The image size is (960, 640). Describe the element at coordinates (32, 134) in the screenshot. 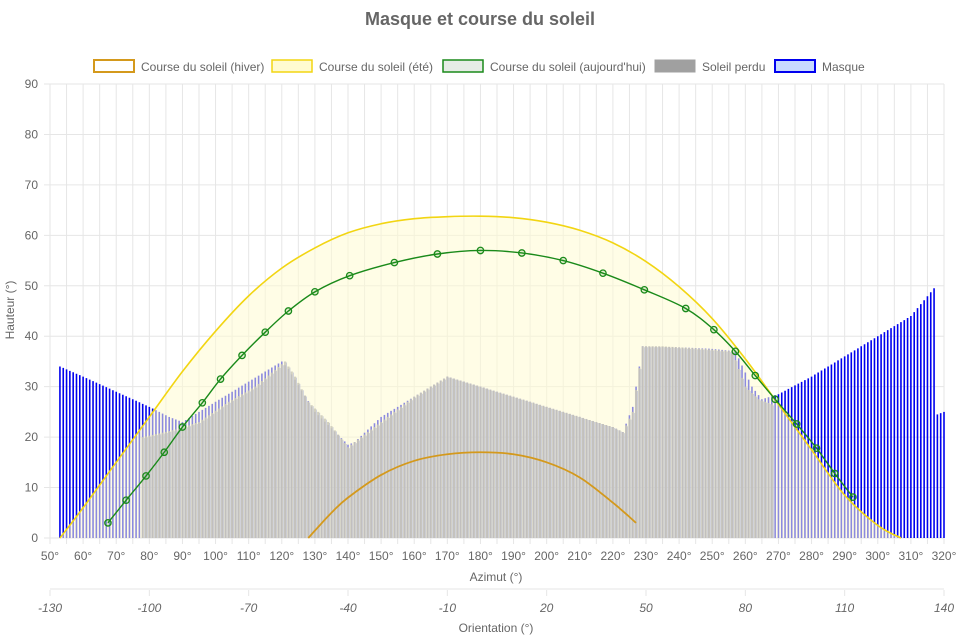

I see `y-tick-label: 80` at that location.